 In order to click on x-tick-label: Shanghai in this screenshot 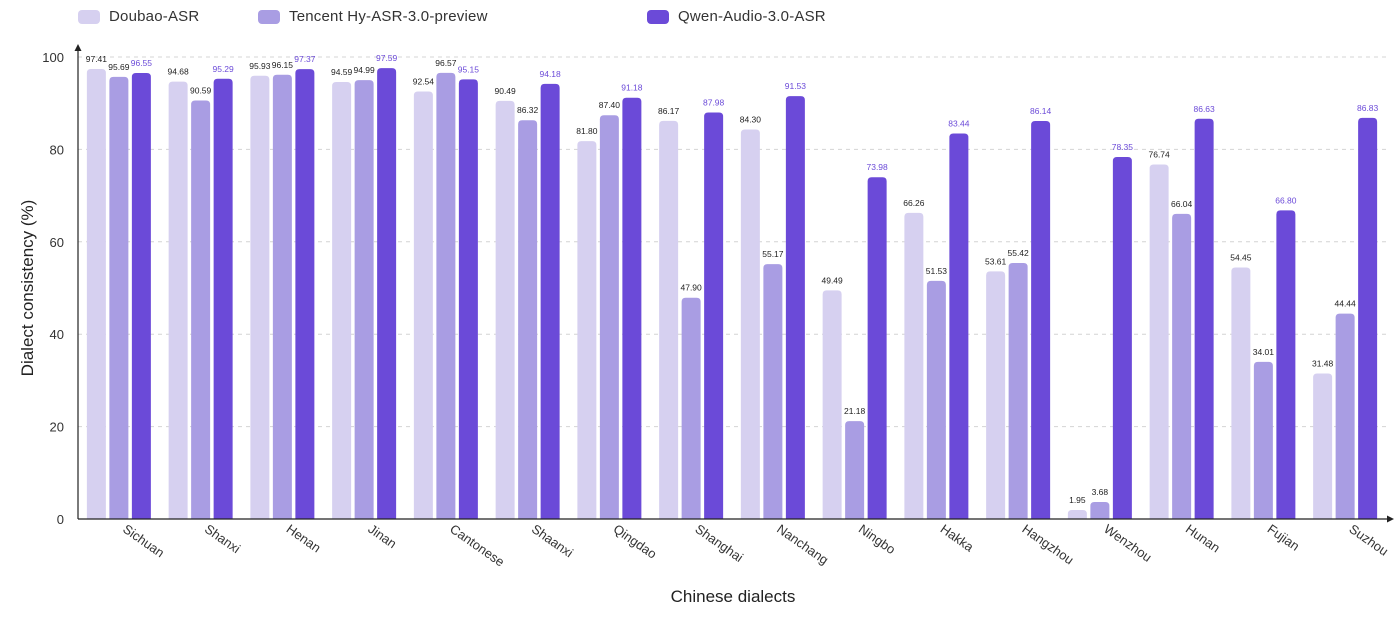, I will do `click(719, 543)`.